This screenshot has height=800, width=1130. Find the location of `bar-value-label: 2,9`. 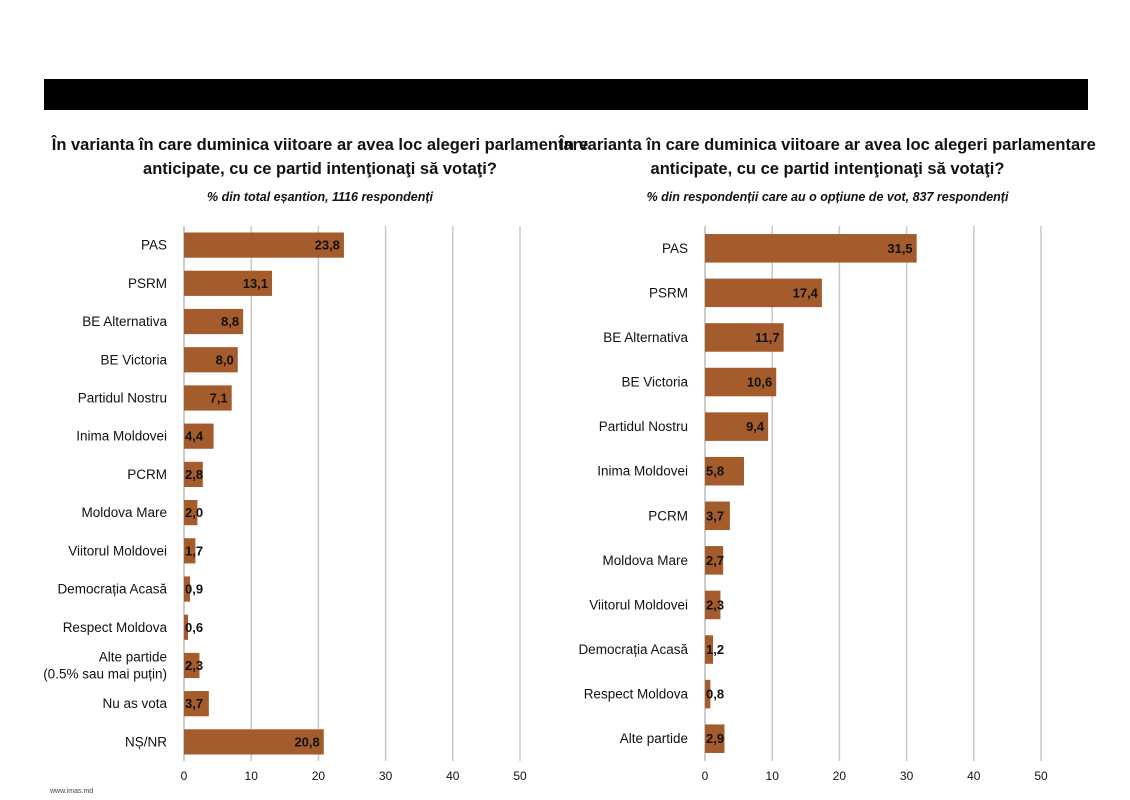

bar-value-label: 2,9 is located at coordinates (715, 738).